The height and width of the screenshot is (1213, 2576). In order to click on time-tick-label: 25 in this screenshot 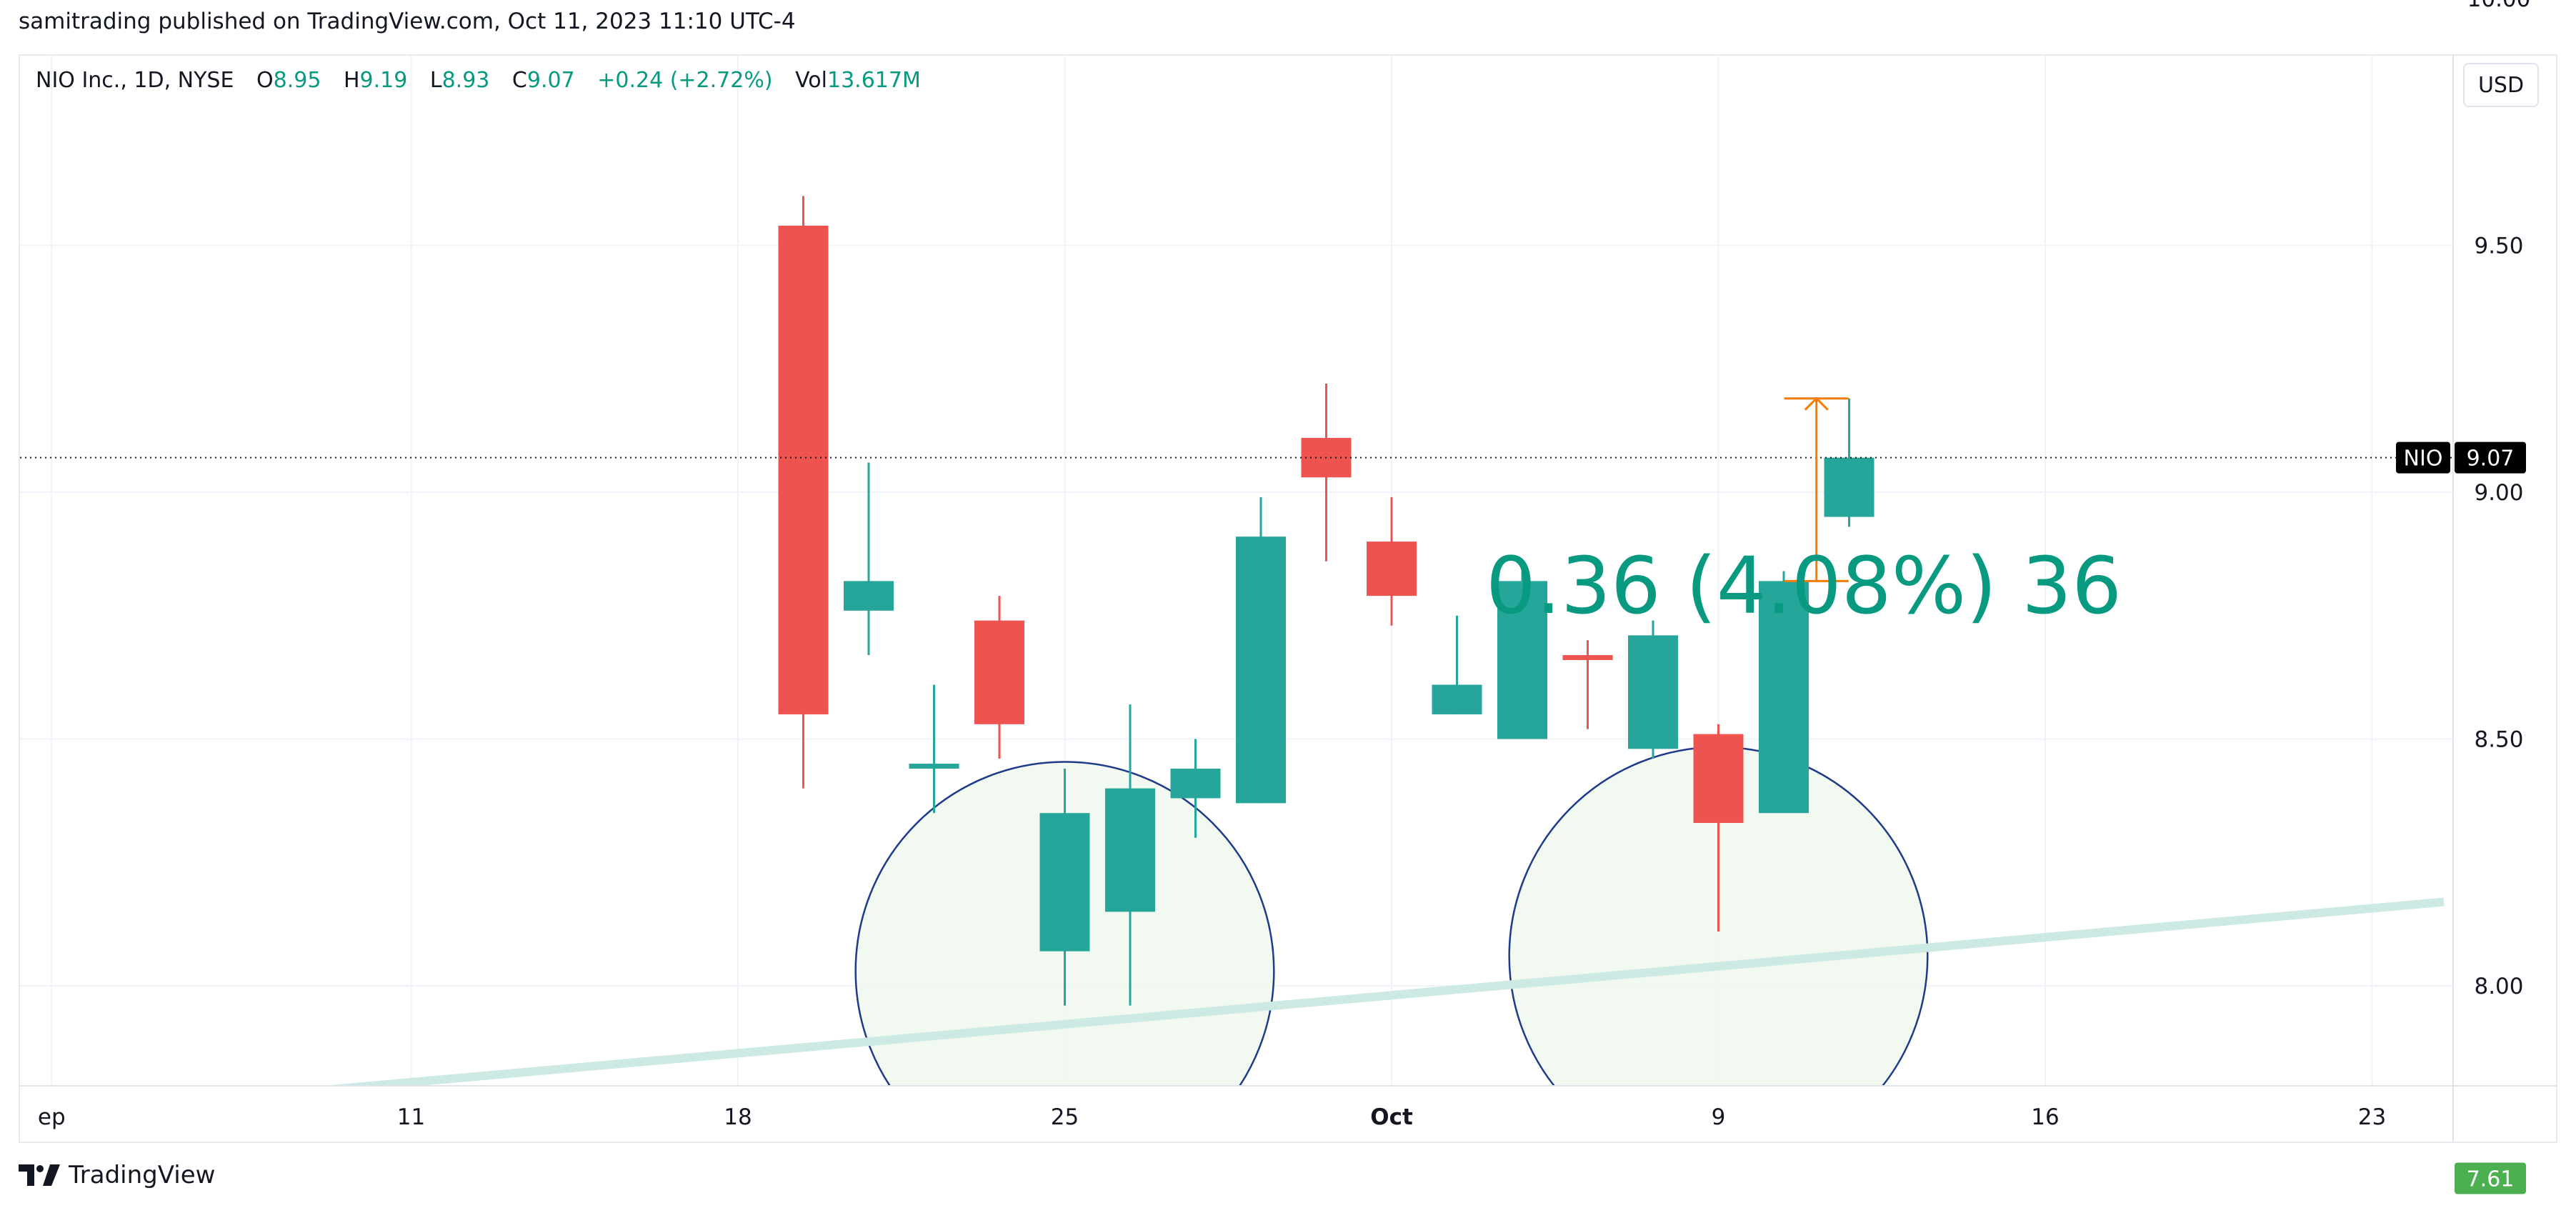, I will do `click(1065, 1117)`.